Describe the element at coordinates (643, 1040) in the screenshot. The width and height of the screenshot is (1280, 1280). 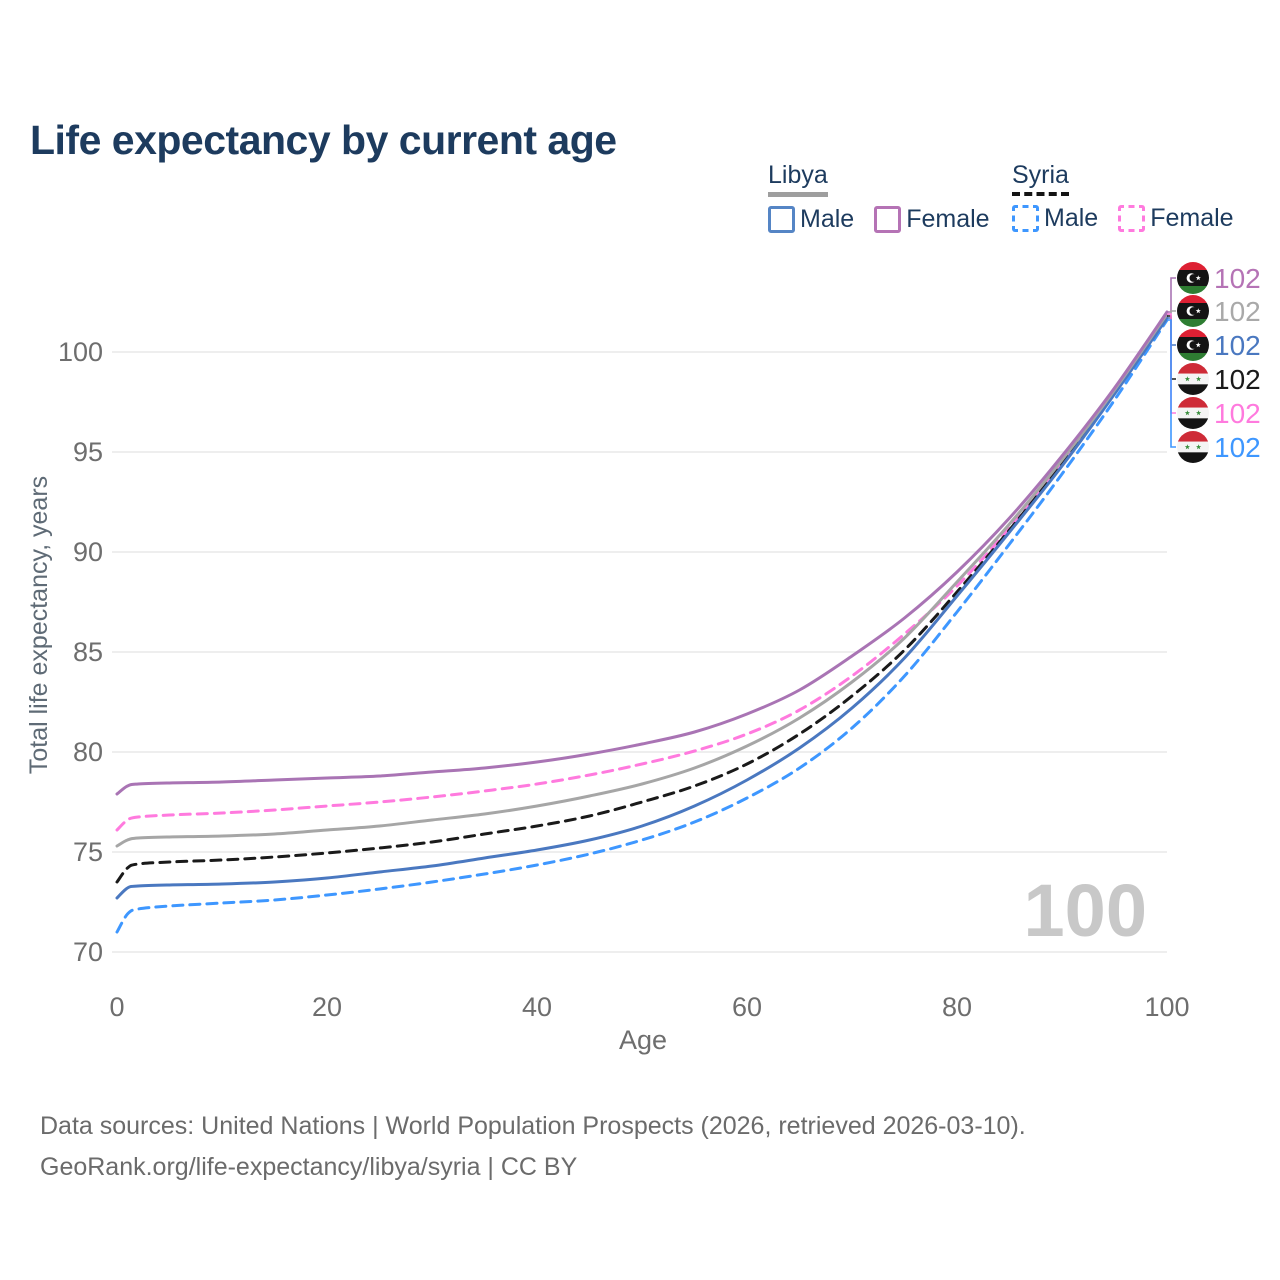
I see `x-axis-title: Age` at that location.